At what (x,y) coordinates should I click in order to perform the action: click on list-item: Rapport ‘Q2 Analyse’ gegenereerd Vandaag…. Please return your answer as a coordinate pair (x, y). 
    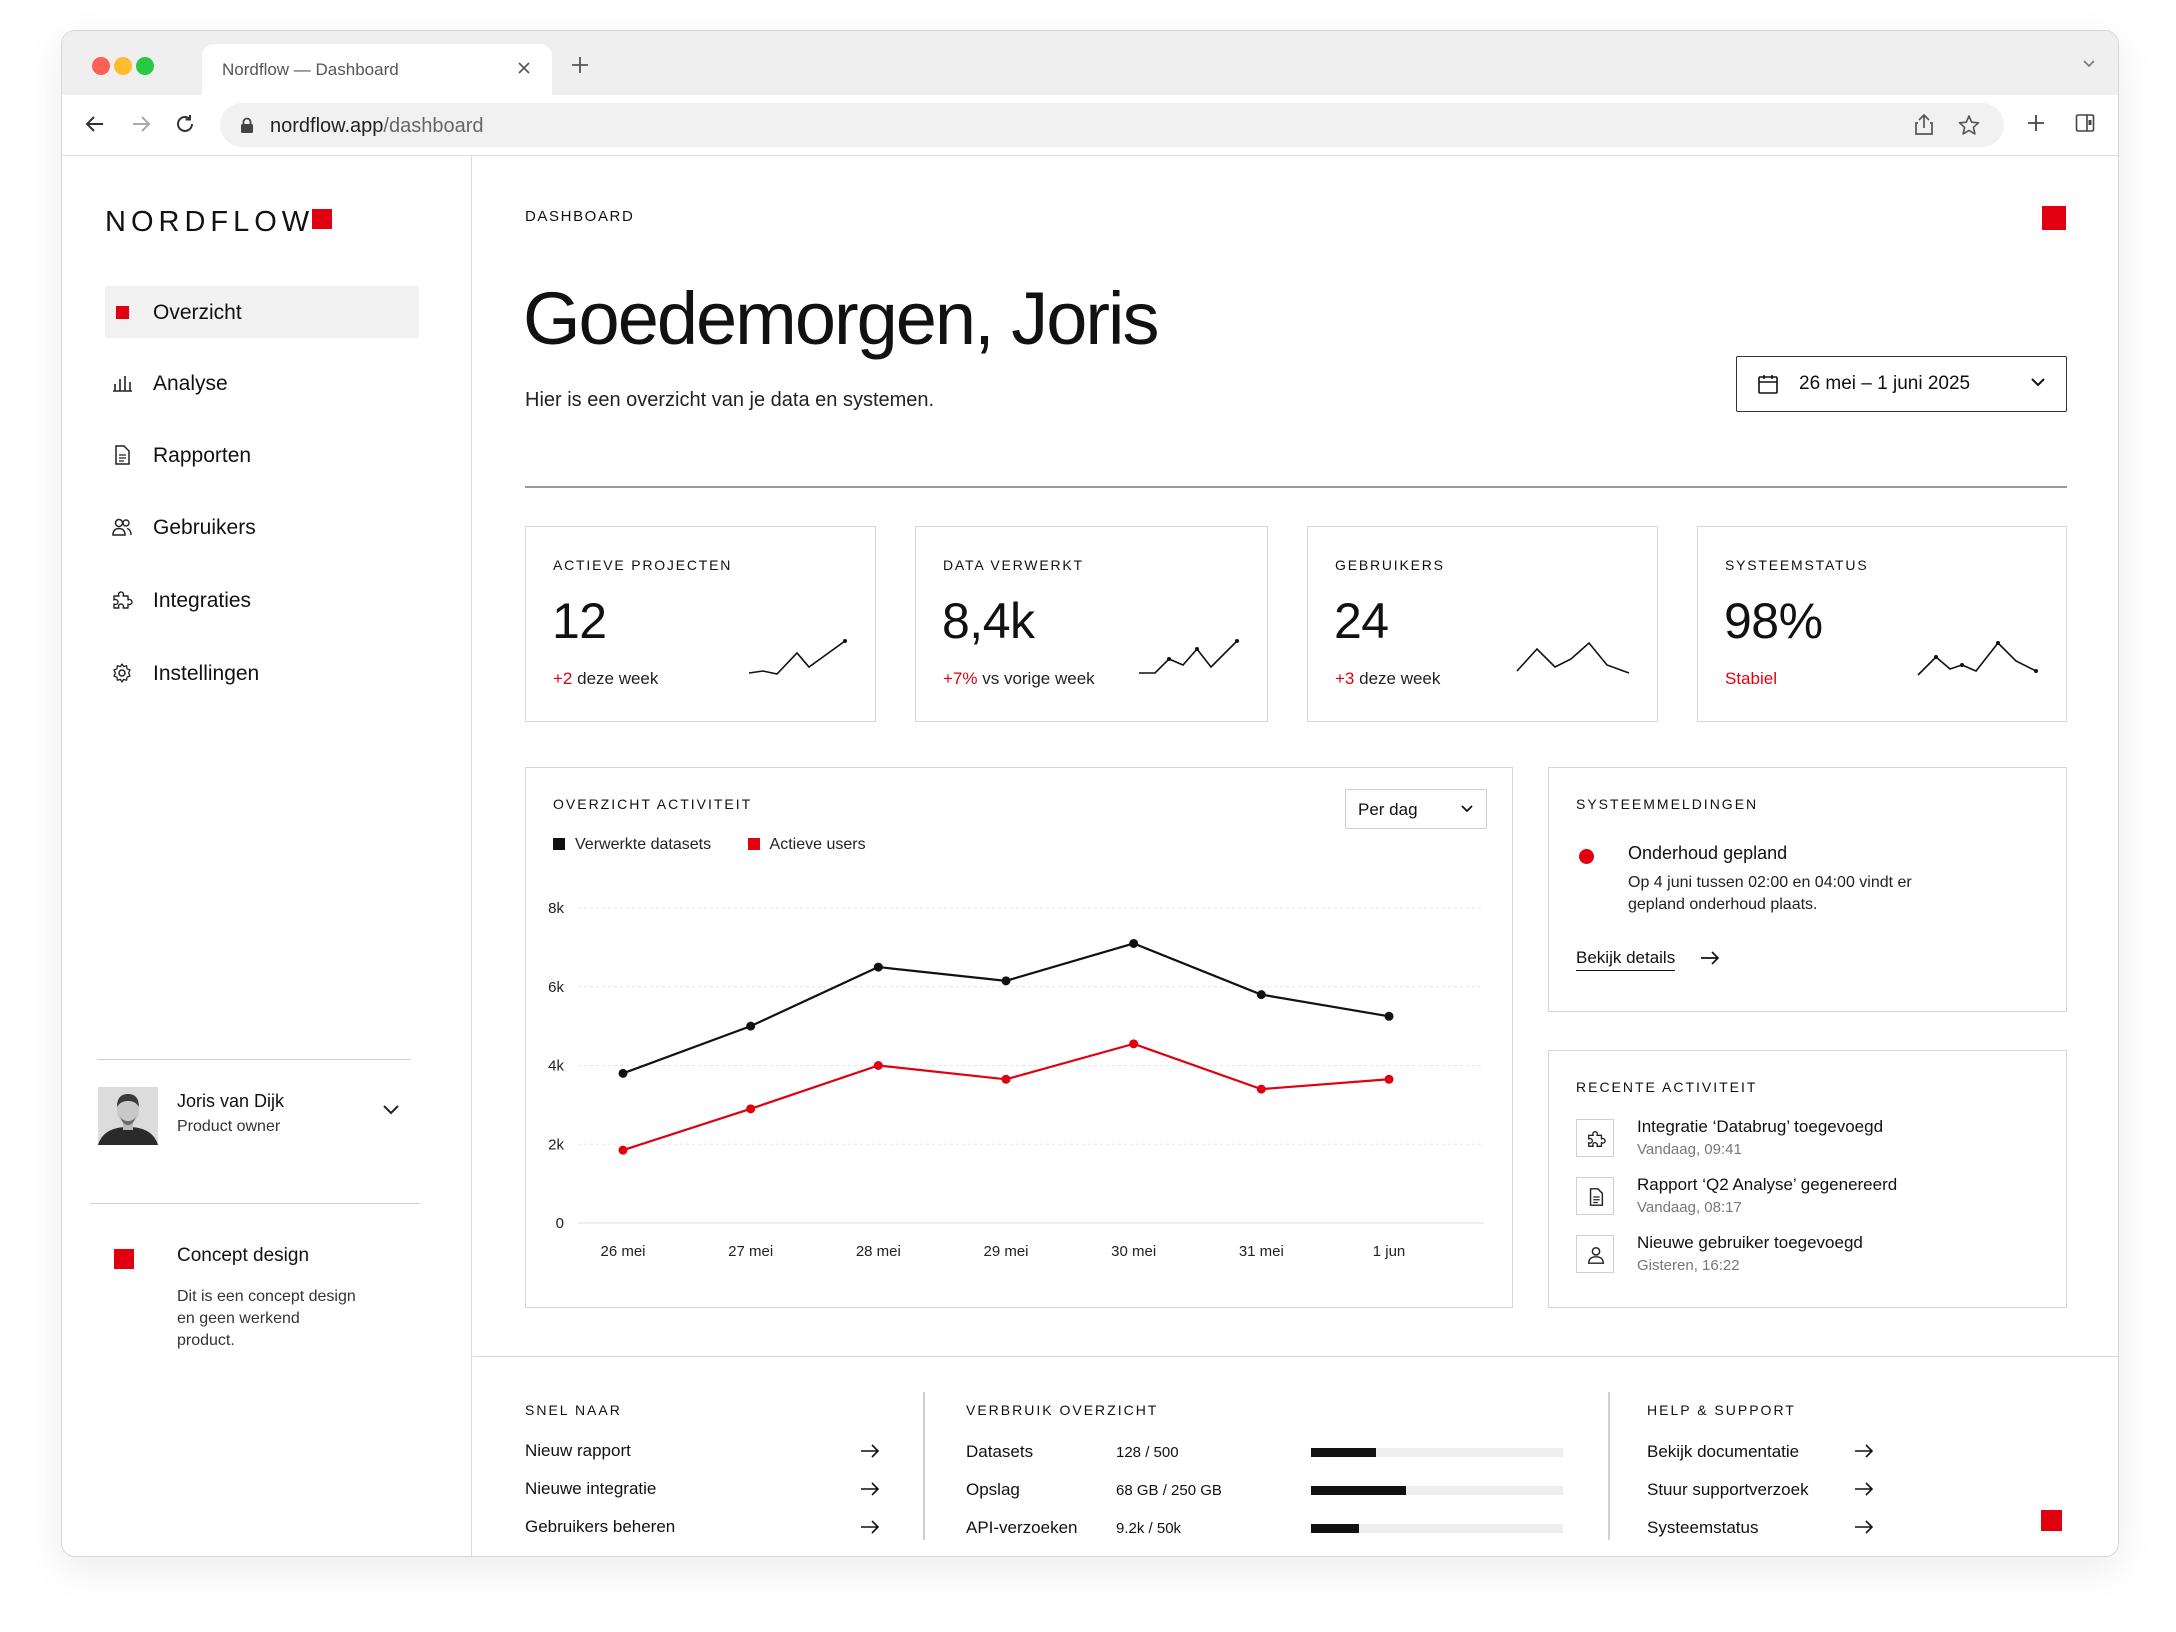
    Looking at the image, I should click on (1816, 1201).